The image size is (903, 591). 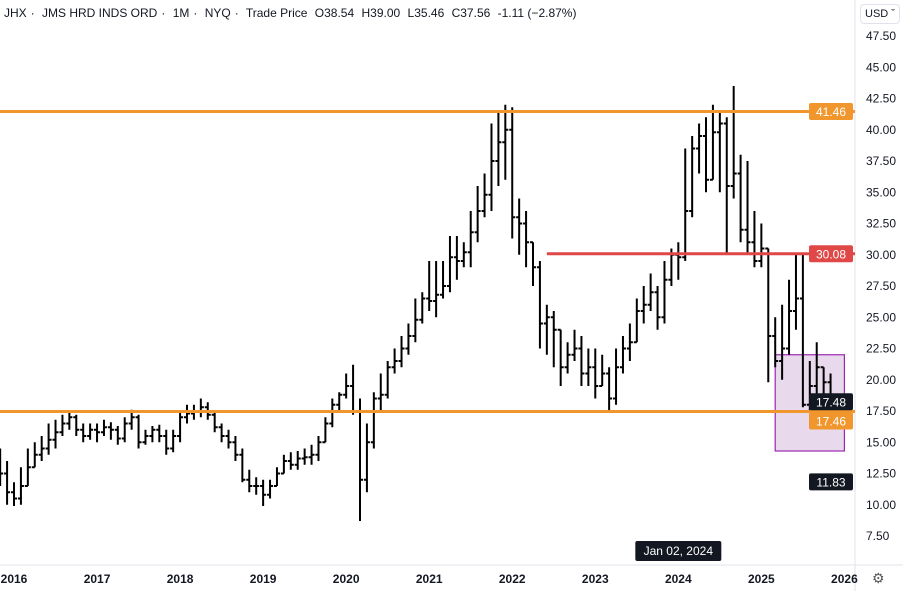 What do you see at coordinates (97, 579) in the screenshot?
I see `time-tick-label: 2017` at bounding box center [97, 579].